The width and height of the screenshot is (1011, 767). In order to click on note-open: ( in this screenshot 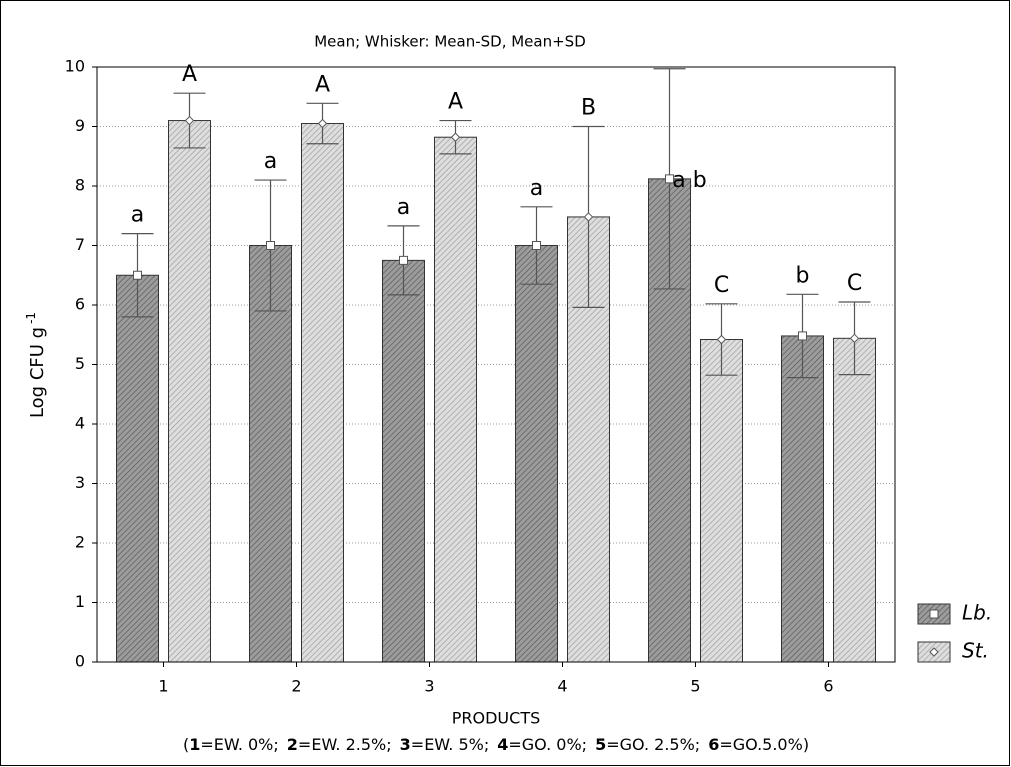, I will do `click(186, 744)`.